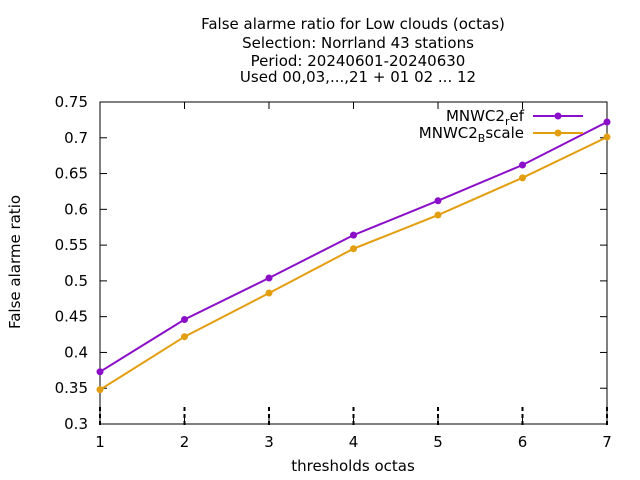  I want to click on x-tick-label: 6, so click(523, 442).